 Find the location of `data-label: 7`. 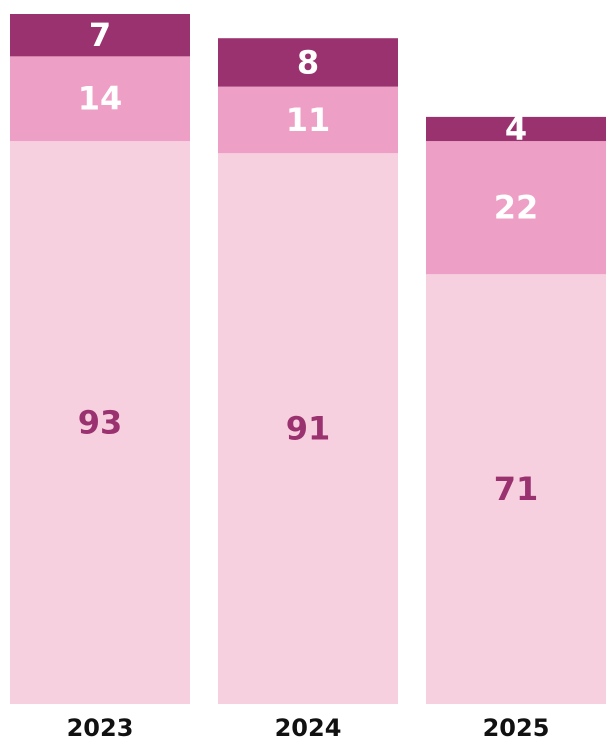

data-label: 7 is located at coordinates (100, 35).